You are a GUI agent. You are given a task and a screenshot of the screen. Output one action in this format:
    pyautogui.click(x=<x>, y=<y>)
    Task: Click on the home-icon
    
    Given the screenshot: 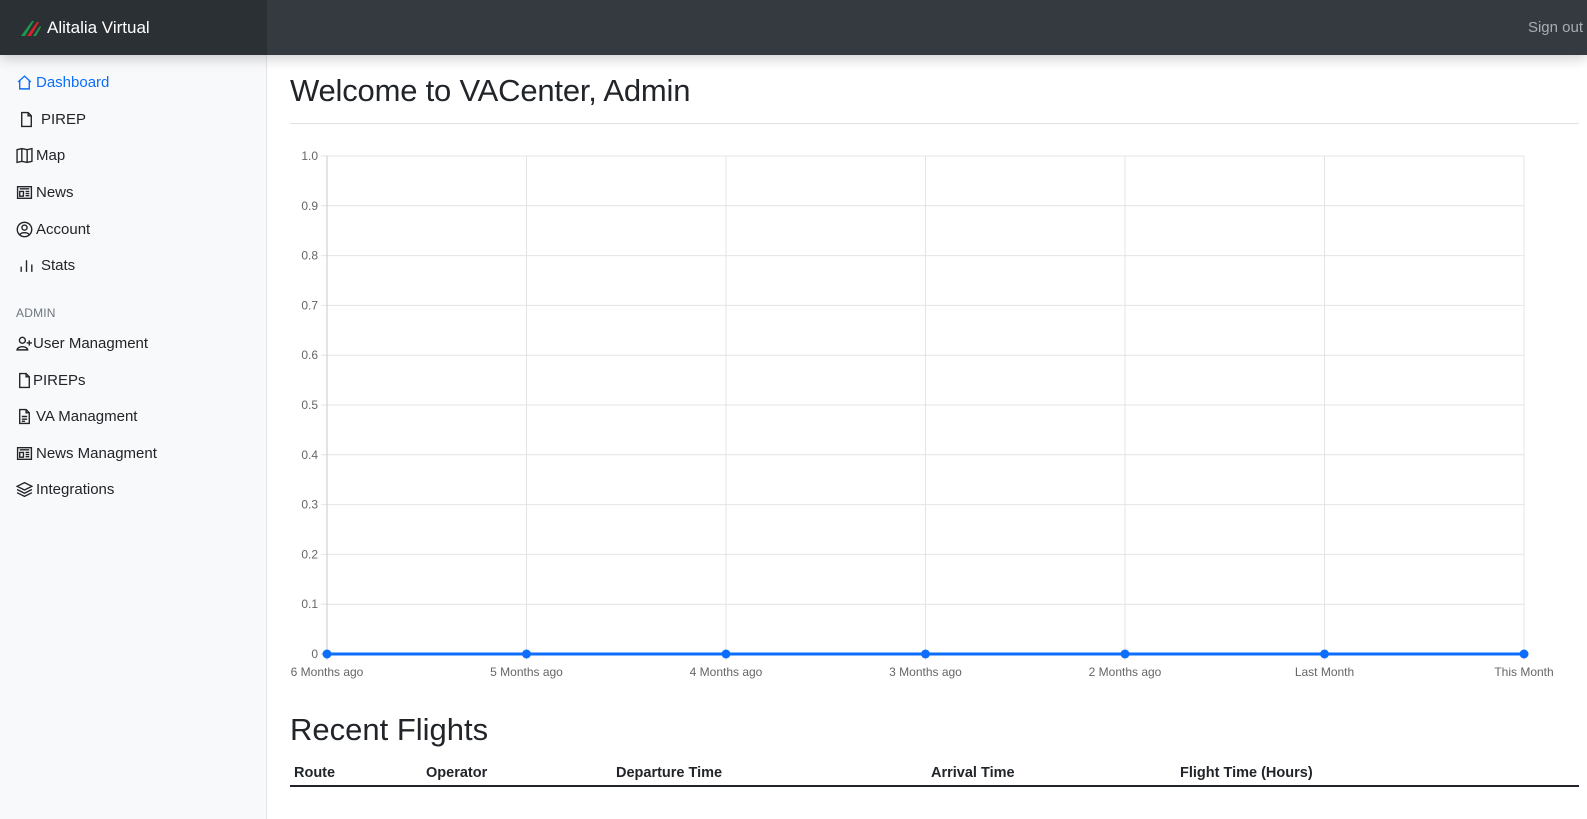 What is the action you would take?
    pyautogui.click(x=24, y=82)
    